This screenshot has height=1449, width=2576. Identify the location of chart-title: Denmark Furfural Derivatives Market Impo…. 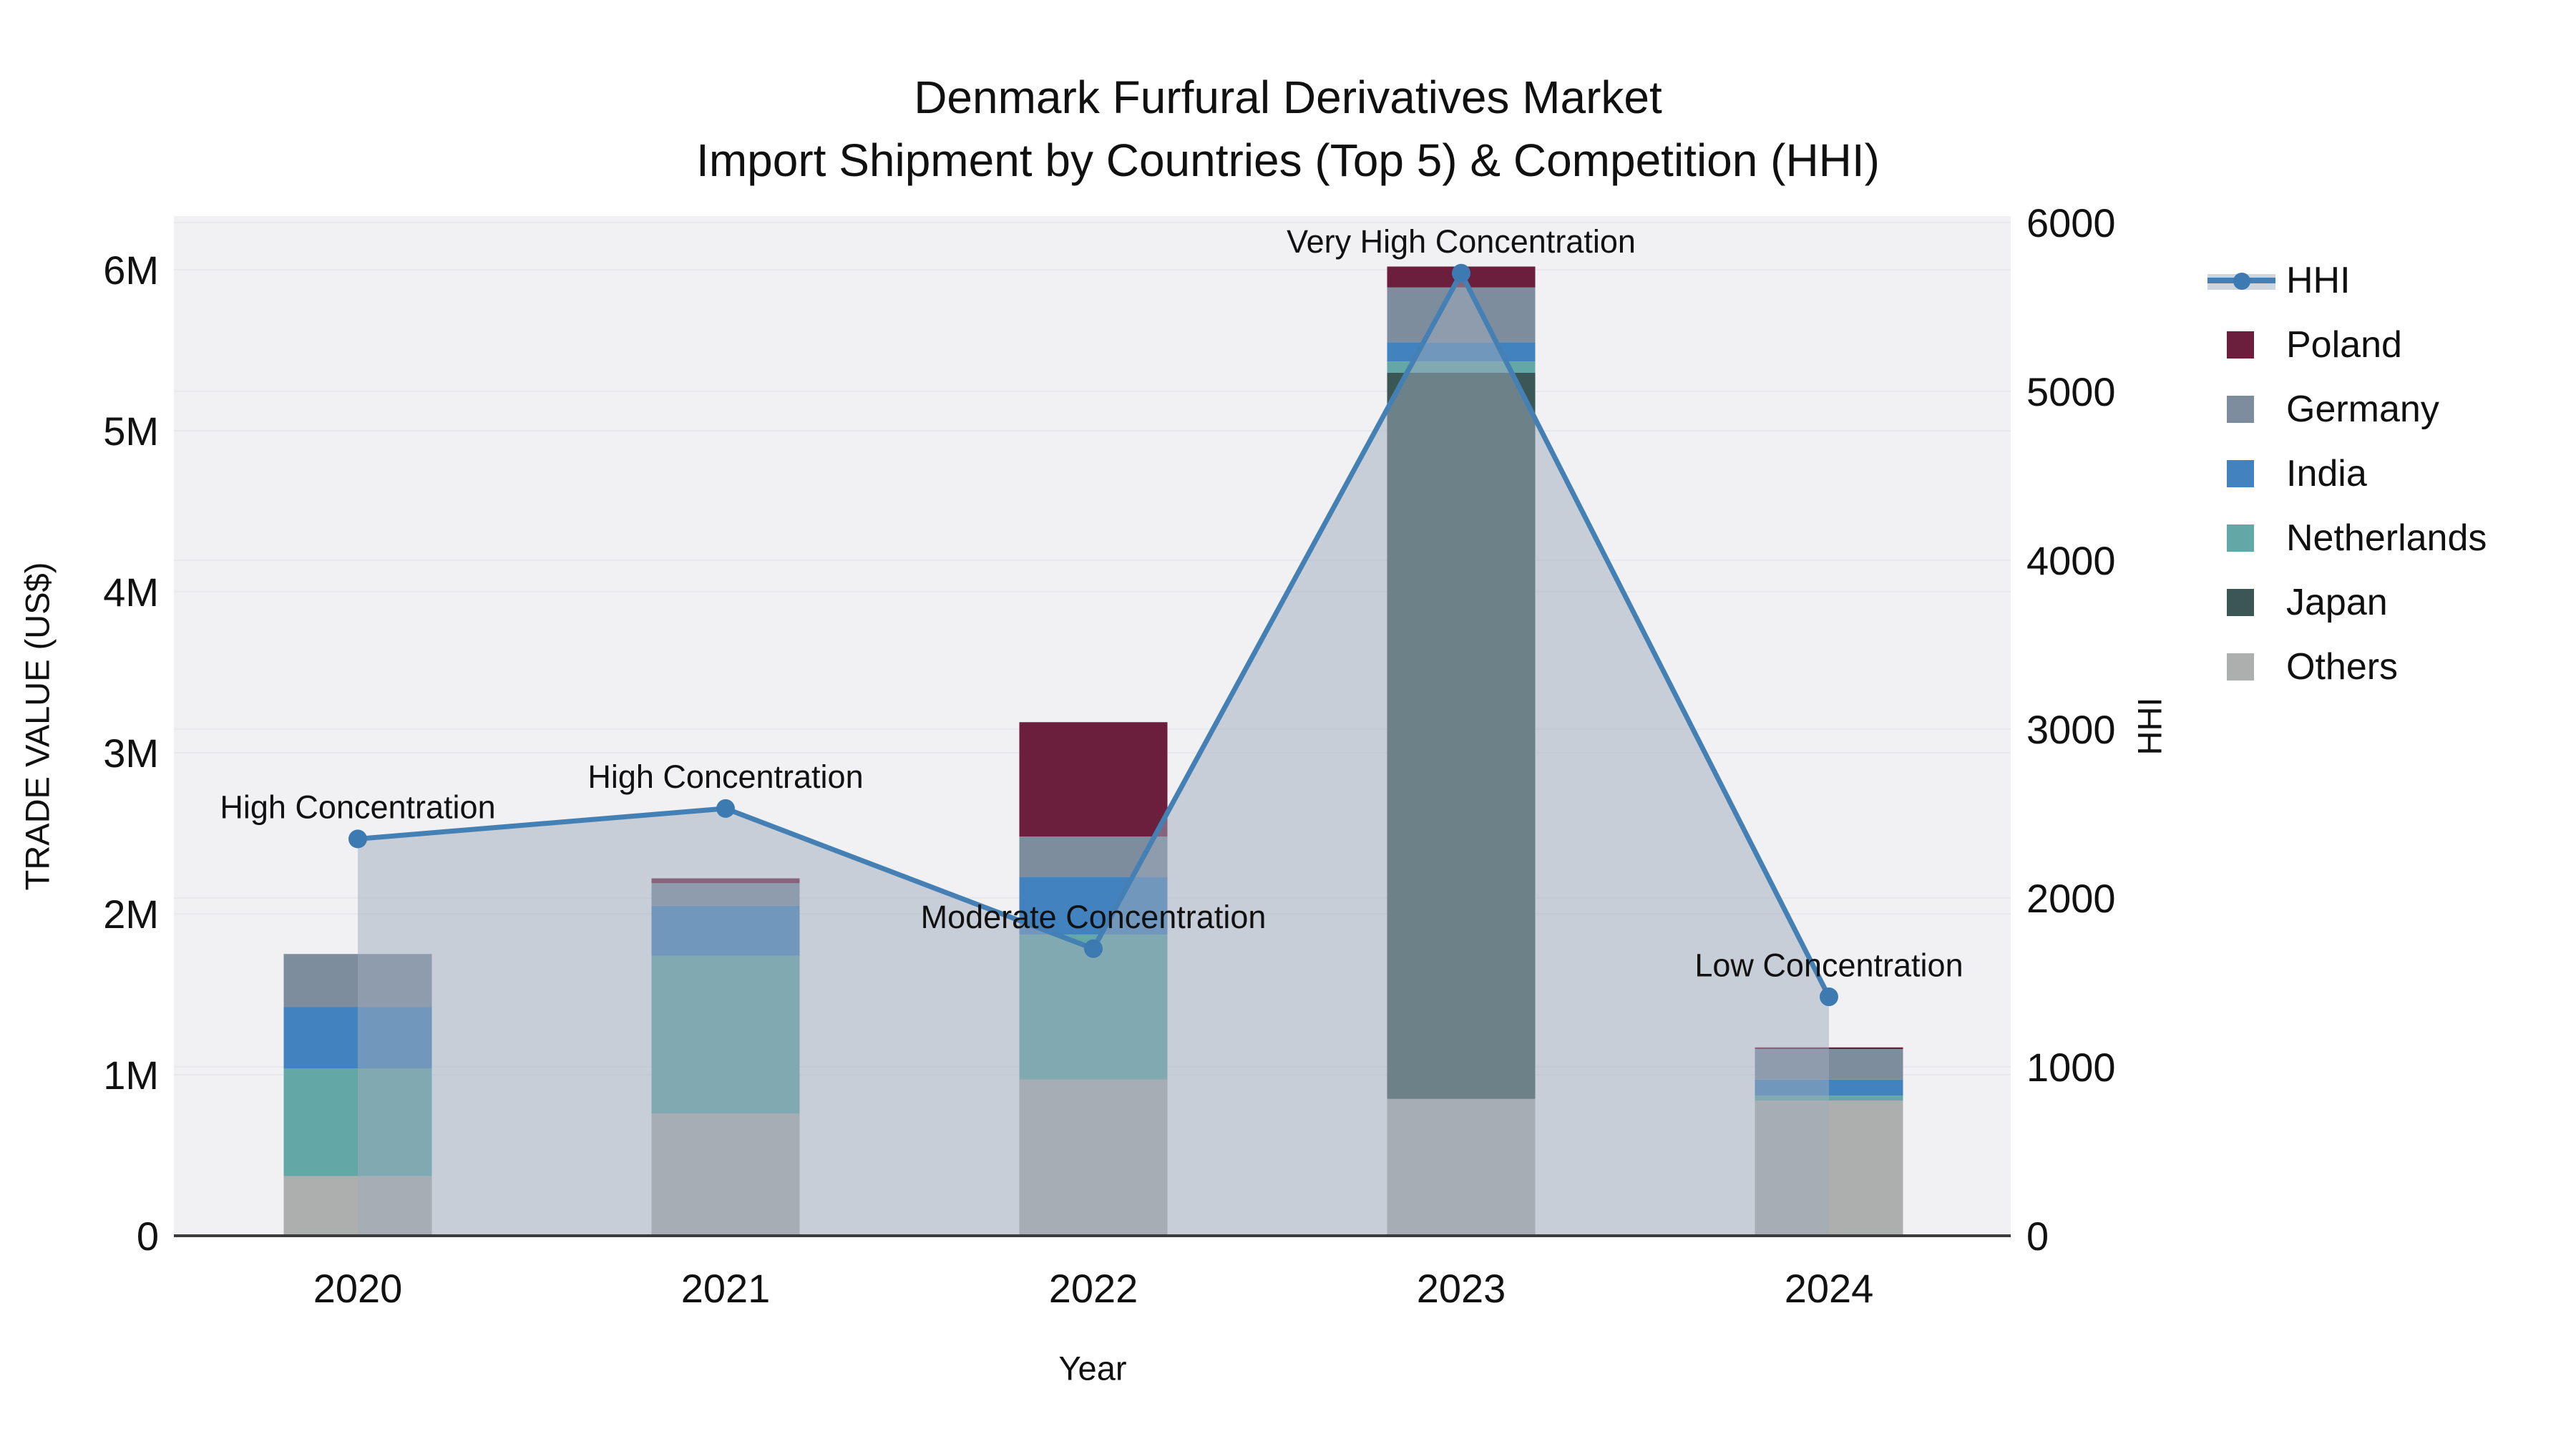
(1288, 129).